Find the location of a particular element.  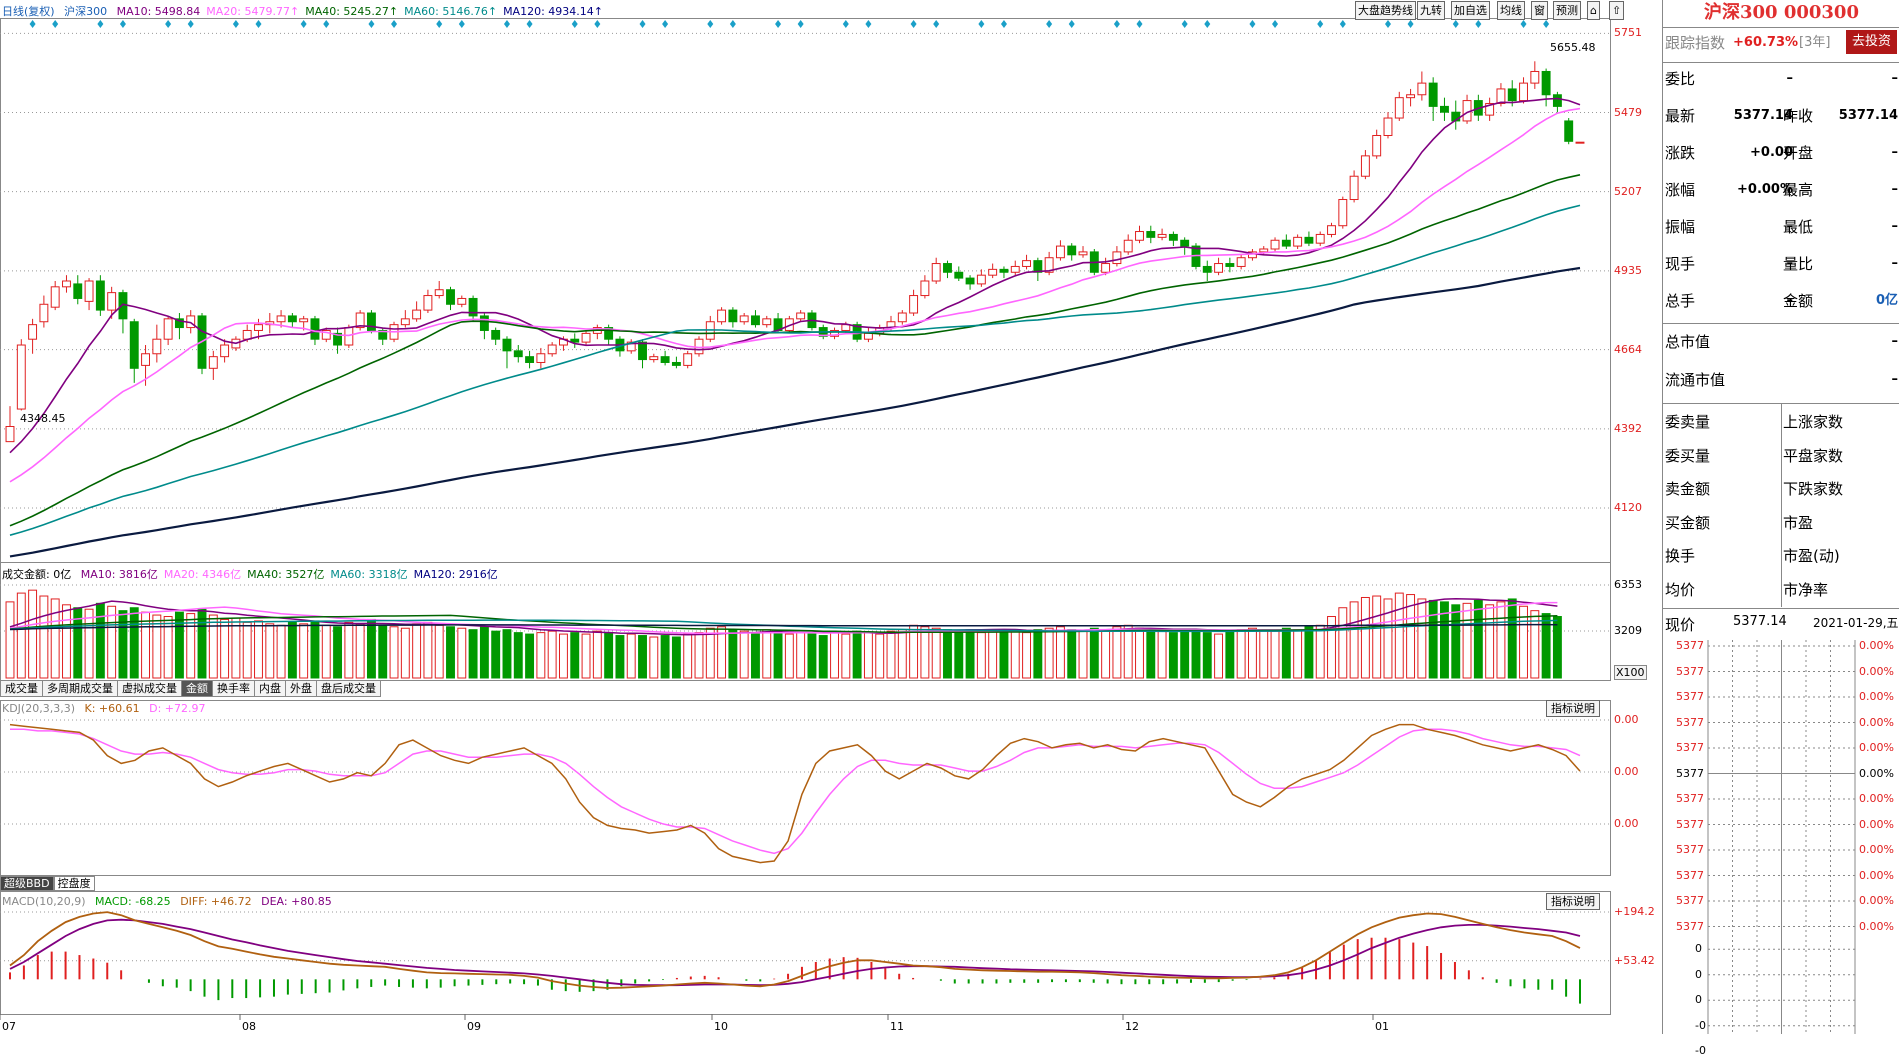

volume-tab: 金额 is located at coordinates (197, 688).